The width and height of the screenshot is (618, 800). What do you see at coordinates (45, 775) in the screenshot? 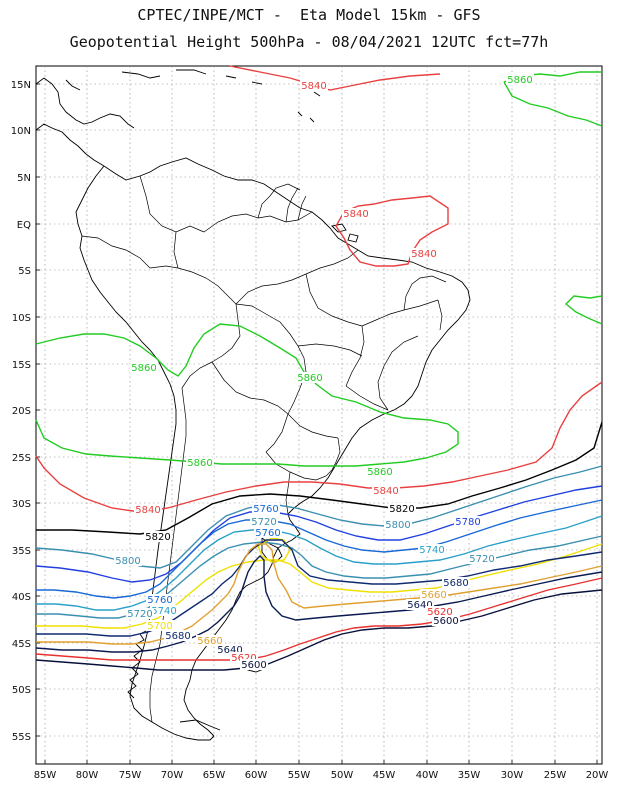
I see `lon-tick-label: 85W` at bounding box center [45, 775].